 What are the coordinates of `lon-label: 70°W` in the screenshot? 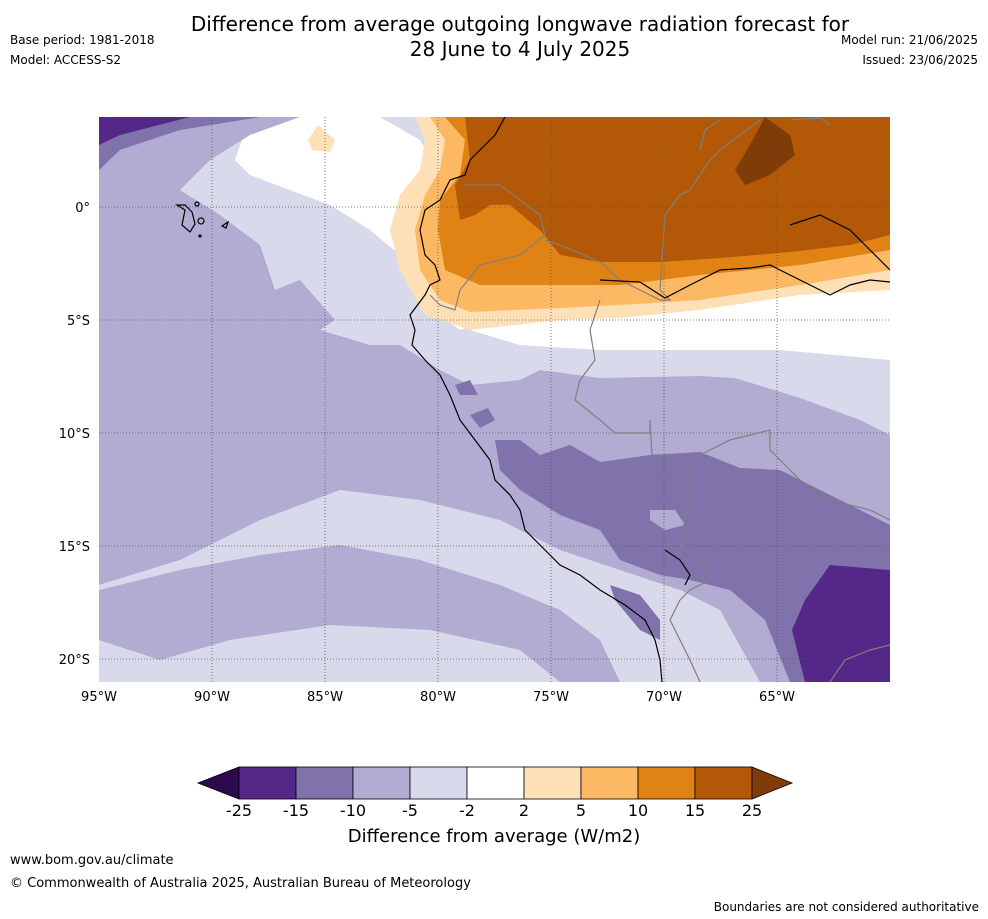 It's located at (664, 697).